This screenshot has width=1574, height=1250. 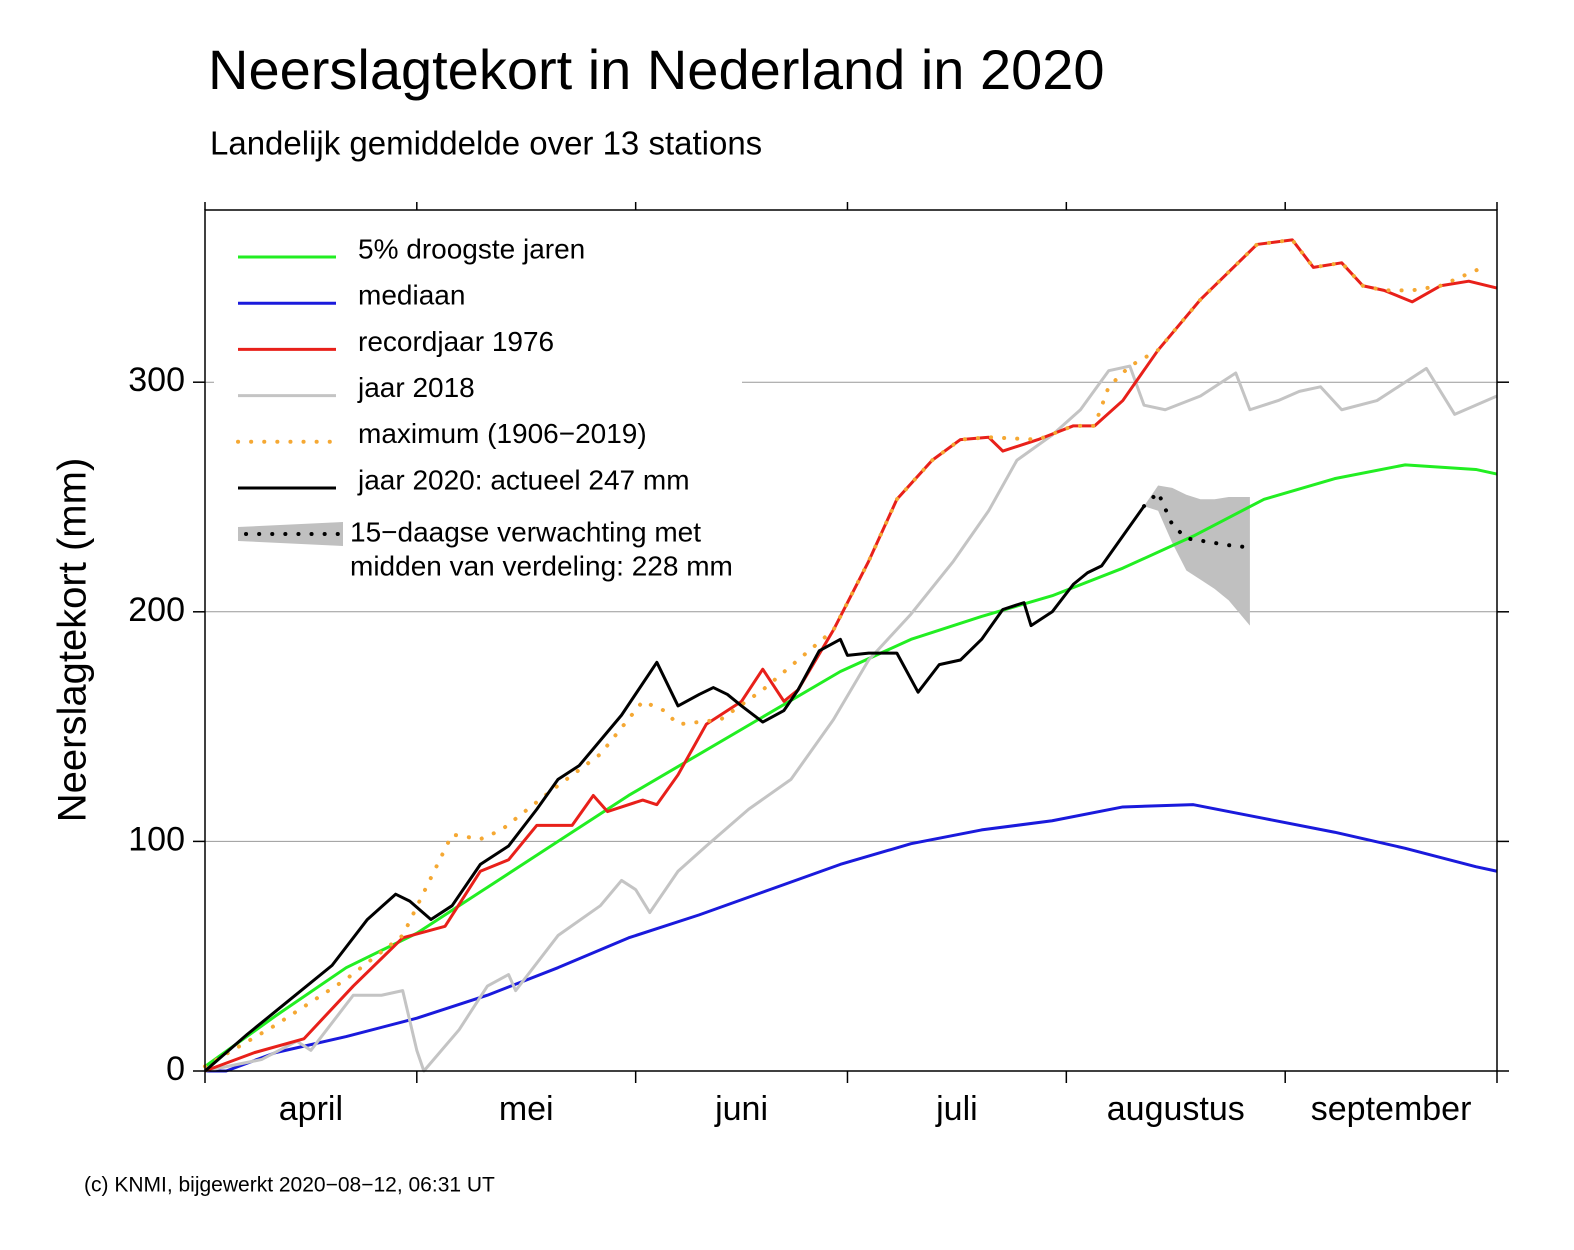 I want to click on x-tick-label: september, so click(x=1391, y=1109).